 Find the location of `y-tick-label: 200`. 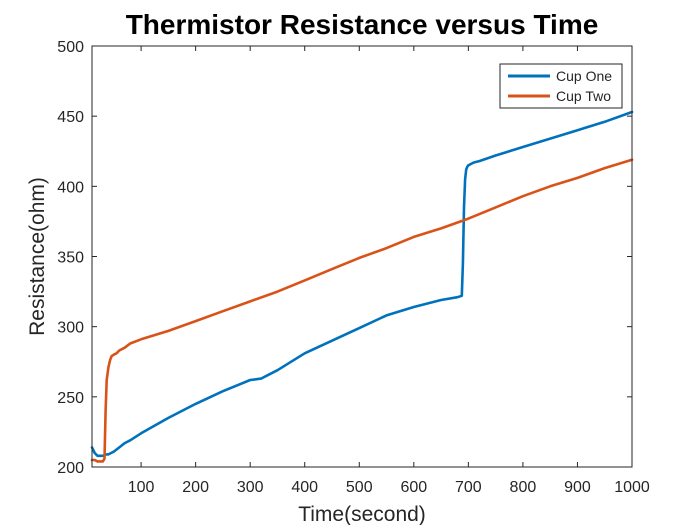

y-tick-label: 200 is located at coordinates (70, 468).